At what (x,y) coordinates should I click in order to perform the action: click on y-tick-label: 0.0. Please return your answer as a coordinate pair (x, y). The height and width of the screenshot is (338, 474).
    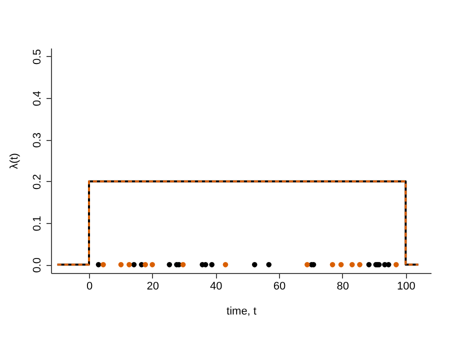
    Looking at the image, I should click on (38, 265).